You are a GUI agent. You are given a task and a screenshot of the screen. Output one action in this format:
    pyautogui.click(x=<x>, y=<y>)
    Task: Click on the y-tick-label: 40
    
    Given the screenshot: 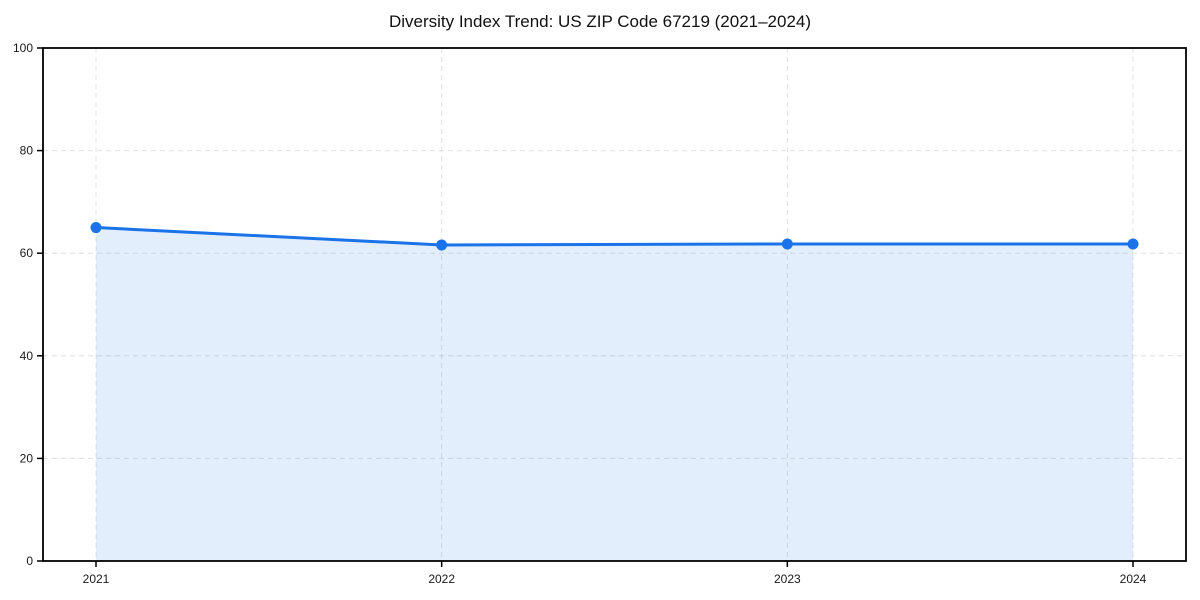 What is the action you would take?
    pyautogui.click(x=27, y=356)
    